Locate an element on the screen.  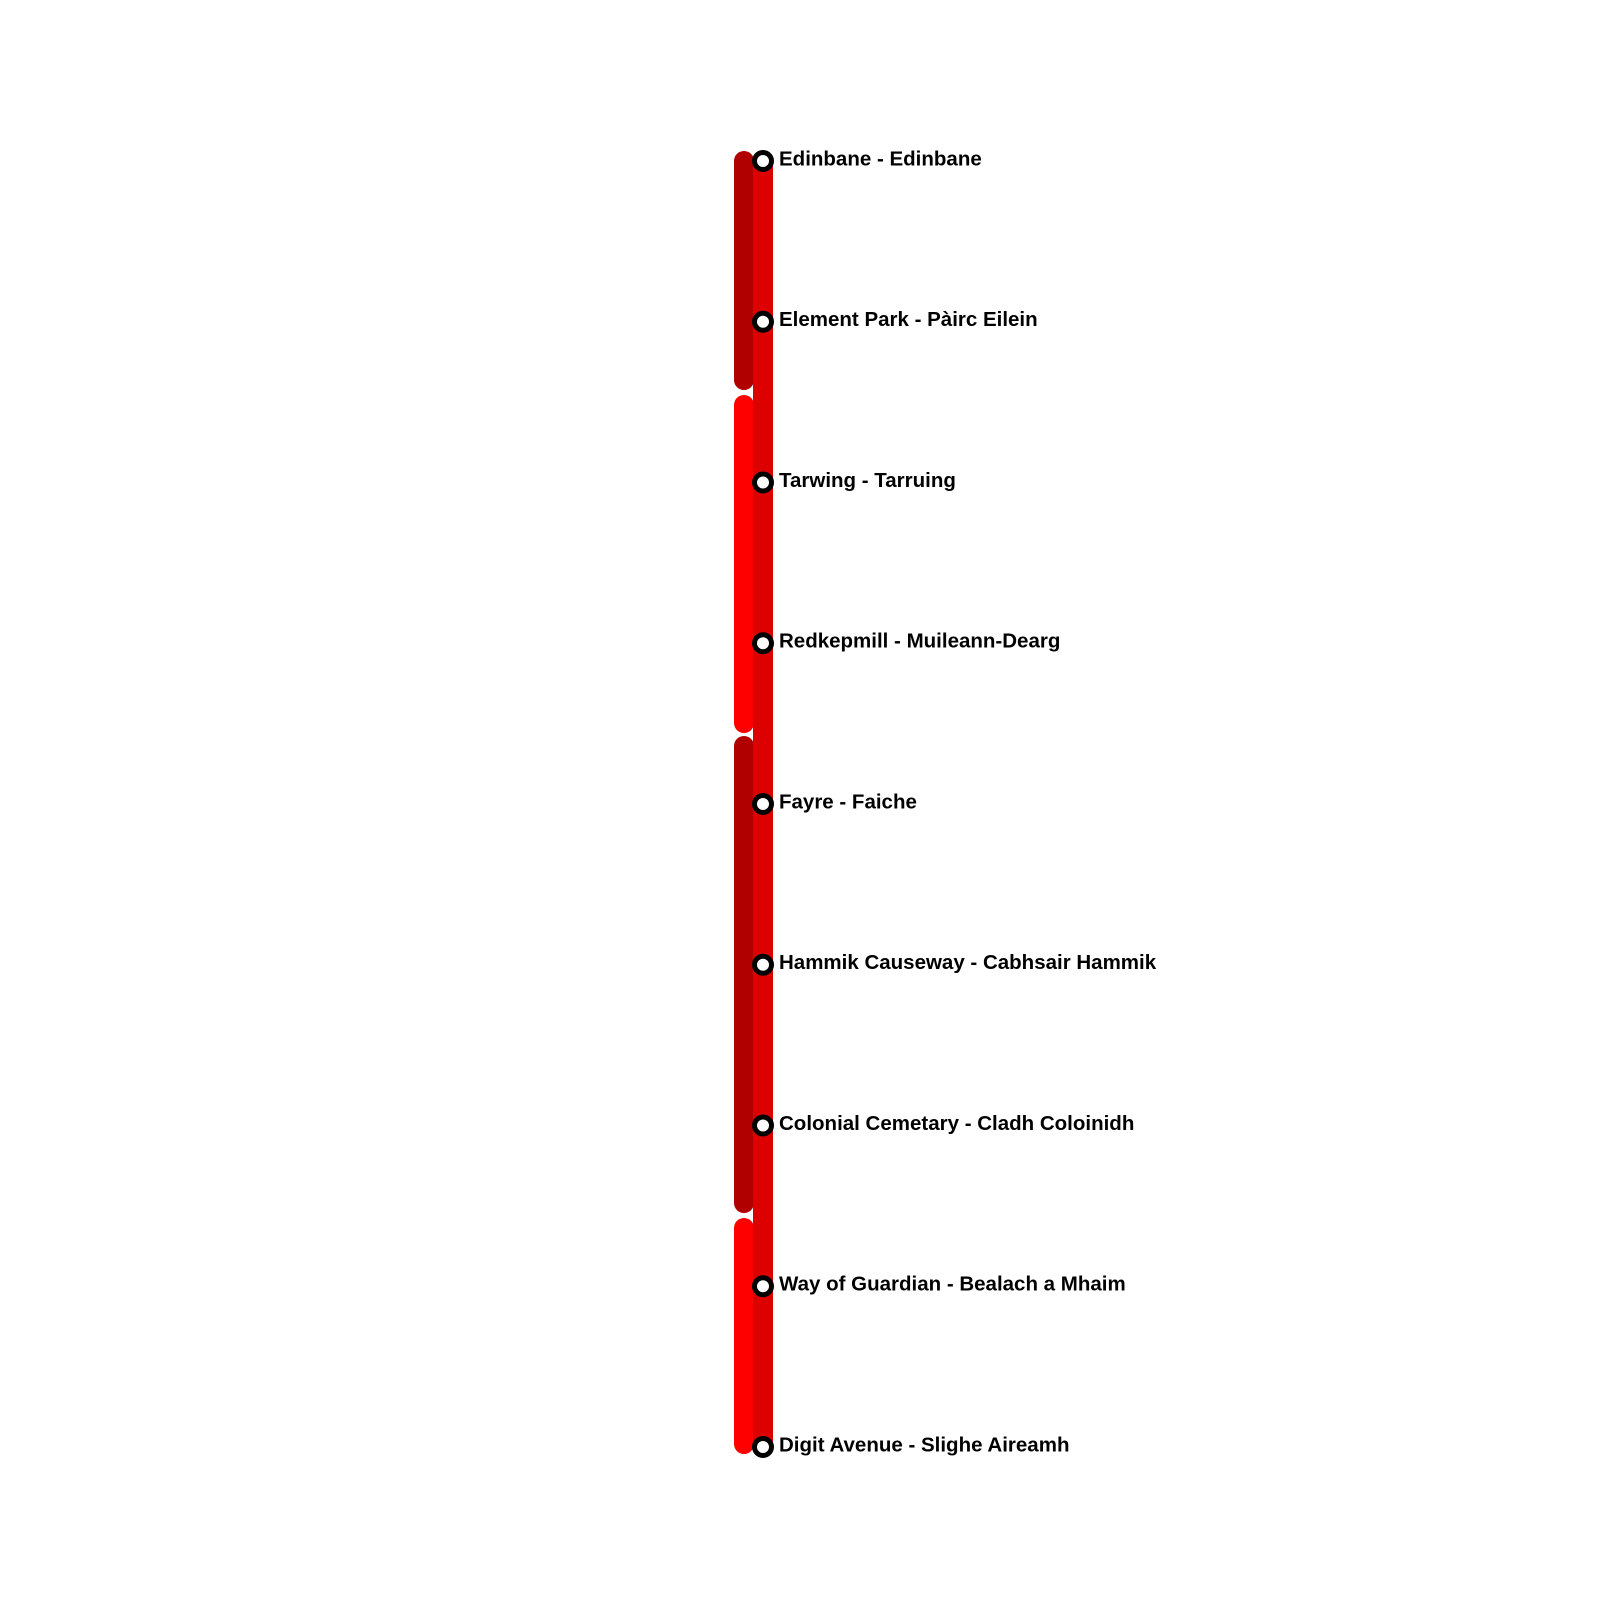
station-label: Hammik Causeway - Cabhsair Hammik is located at coordinates (968, 962).